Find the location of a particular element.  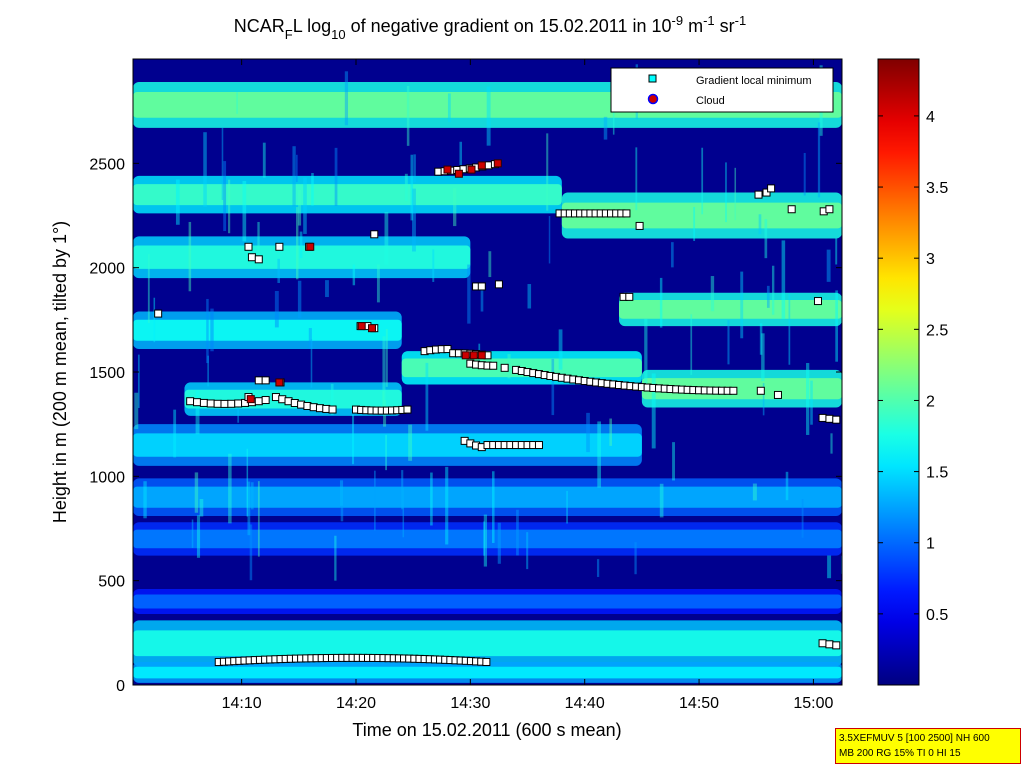

legend-circle-marker is located at coordinates (653, 99).